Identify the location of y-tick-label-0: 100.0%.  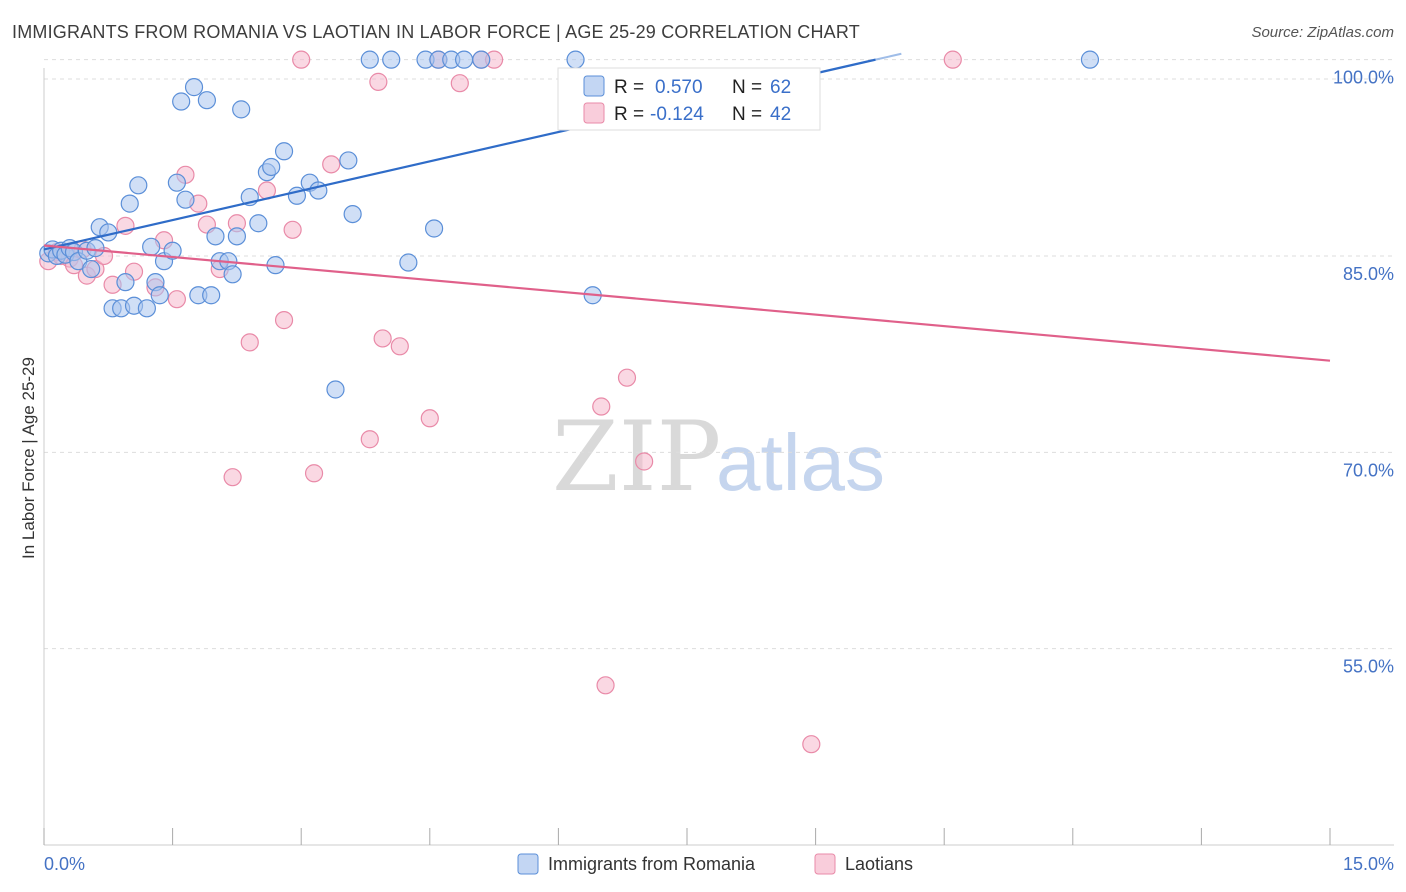
(1363, 78).